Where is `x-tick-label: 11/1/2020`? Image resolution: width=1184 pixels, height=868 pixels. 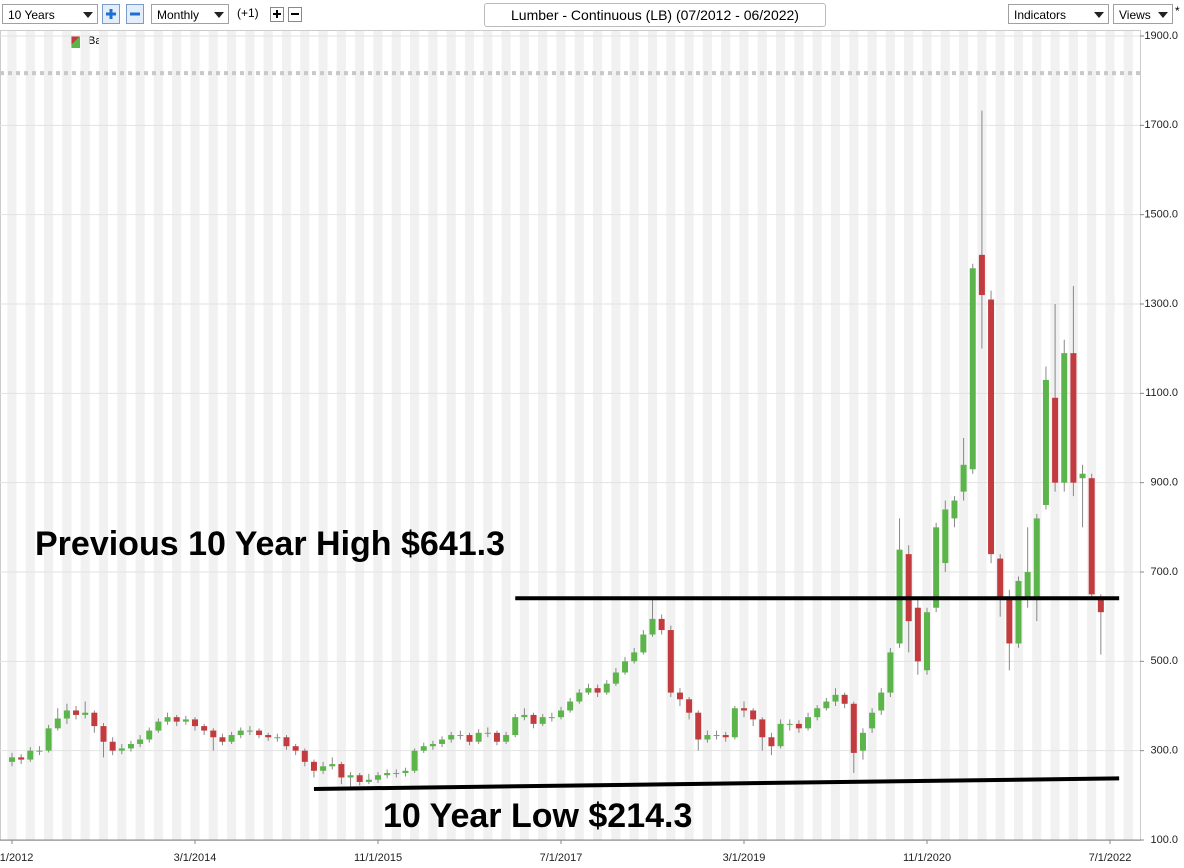
x-tick-label: 11/1/2020 is located at coordinates (927, 858).